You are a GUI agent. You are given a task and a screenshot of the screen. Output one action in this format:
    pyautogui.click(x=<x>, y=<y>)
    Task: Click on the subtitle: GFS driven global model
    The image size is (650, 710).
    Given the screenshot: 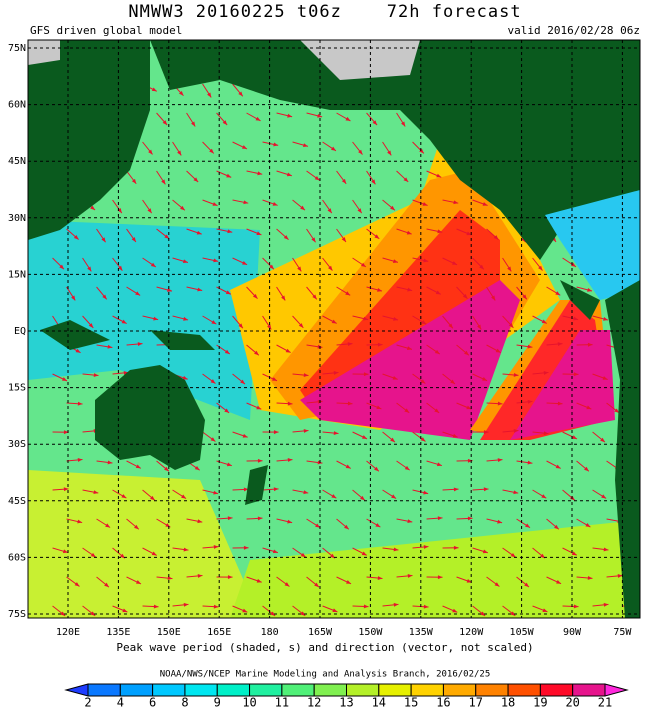 What is the action you would take?
    pyautogui.click(x=106, y=30)
    